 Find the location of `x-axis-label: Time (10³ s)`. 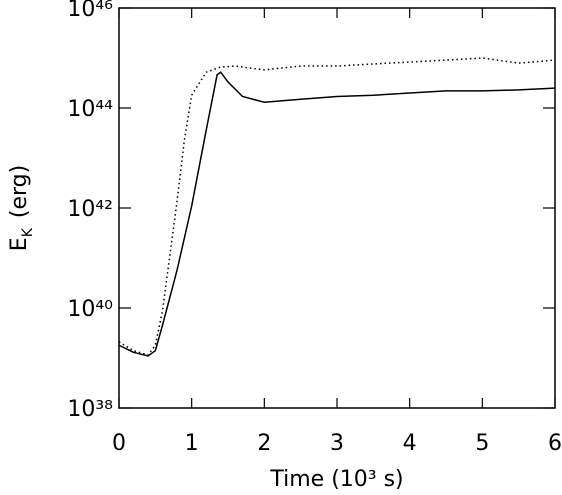

x-axis-label: Time (10³ s) is located at coordinates (336, 479).